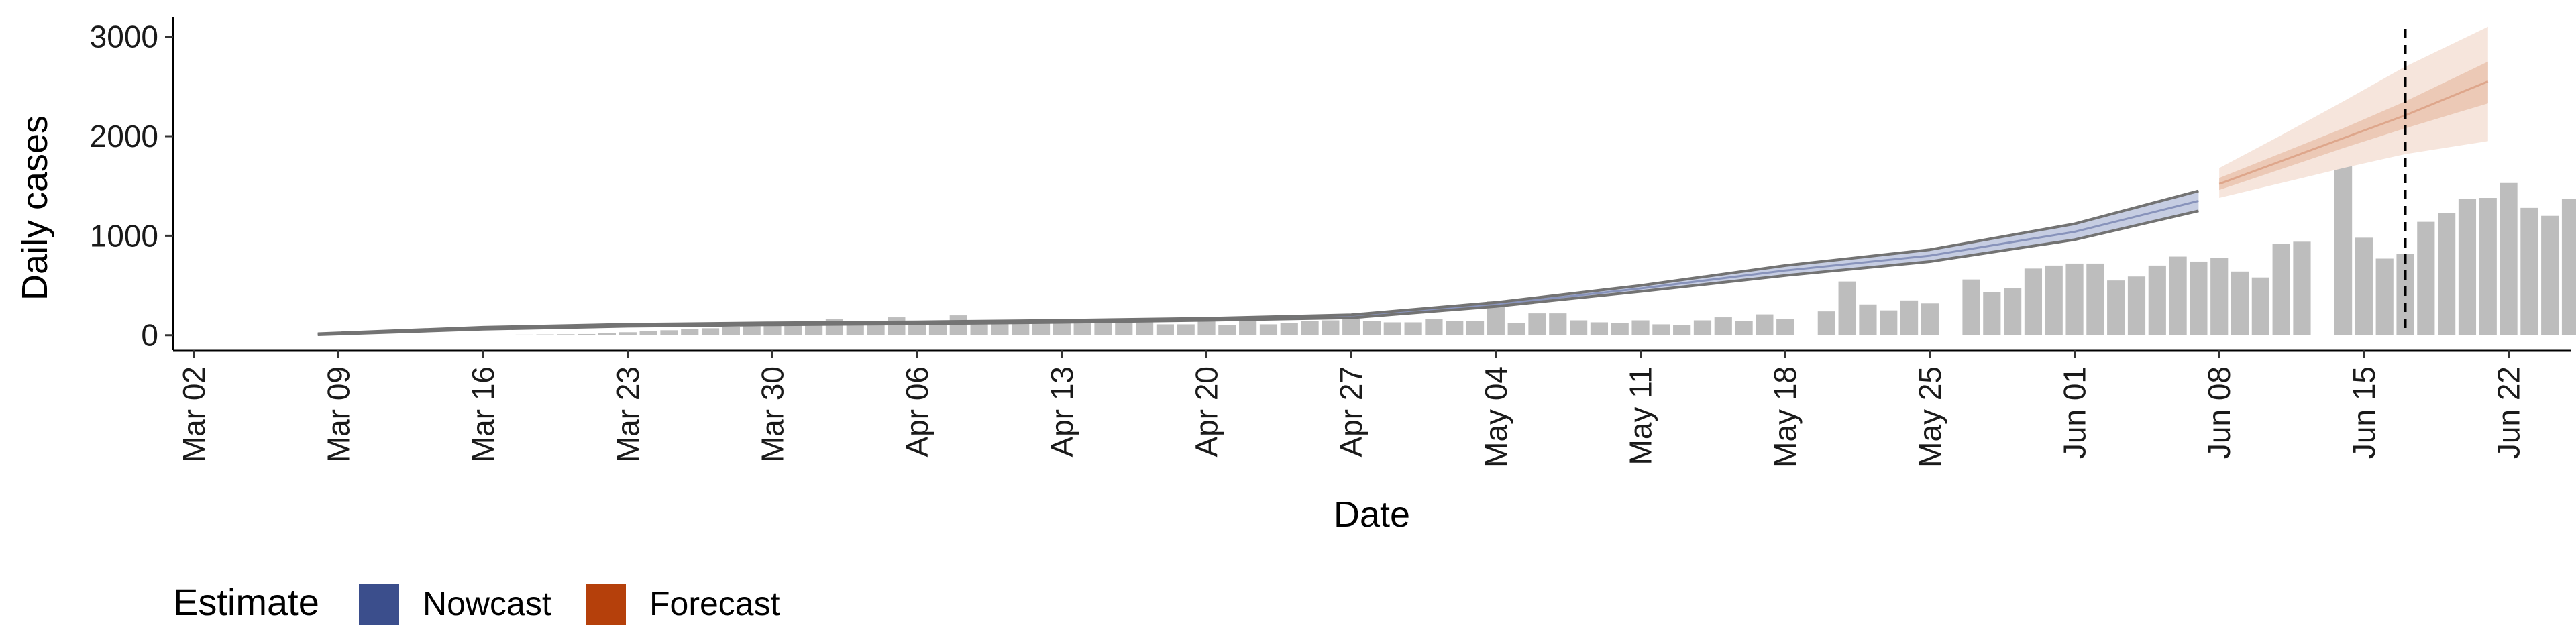 The width and height of the screenshot is (2576, 644). What do you see at coordinates (1206, 412) in the screenshot?
I see `x-tick-label: Apr 20` at bounding box center [1206, 412].